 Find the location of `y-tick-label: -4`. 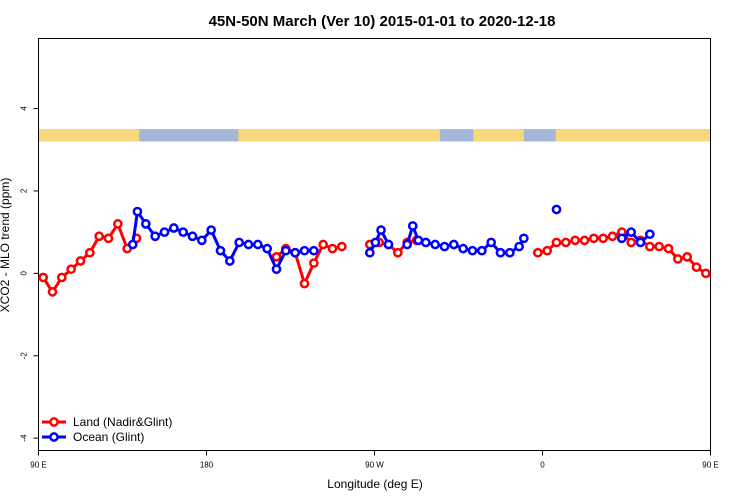

y-tick-label: -4 is located at coordinates (24, 438).